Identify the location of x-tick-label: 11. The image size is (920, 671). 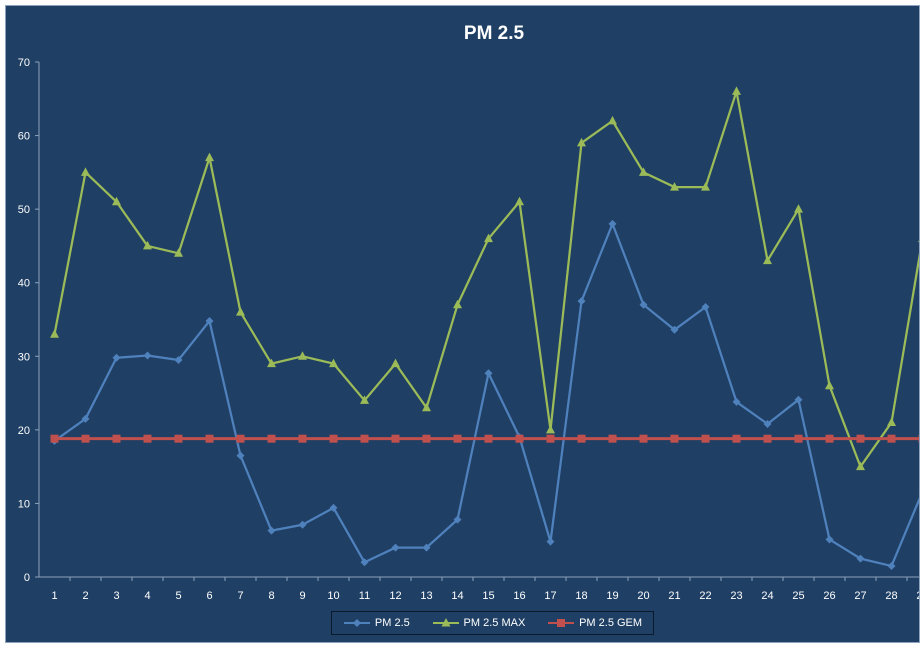
(364, 596).